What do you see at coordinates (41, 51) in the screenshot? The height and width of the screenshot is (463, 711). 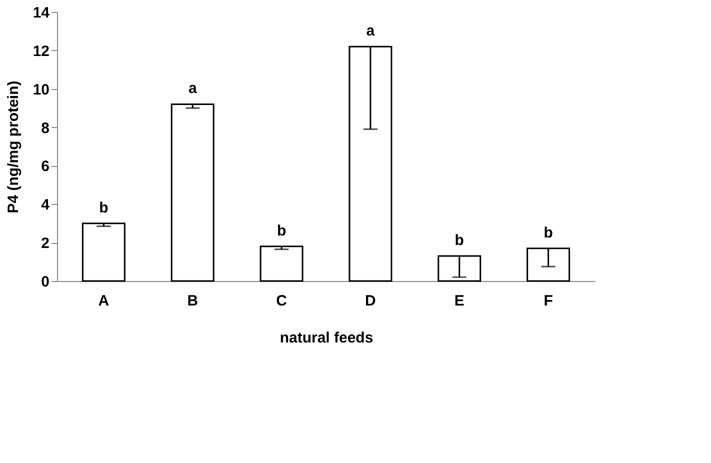 I see `y-tick-label: 12` at bounding box center [41, 51].